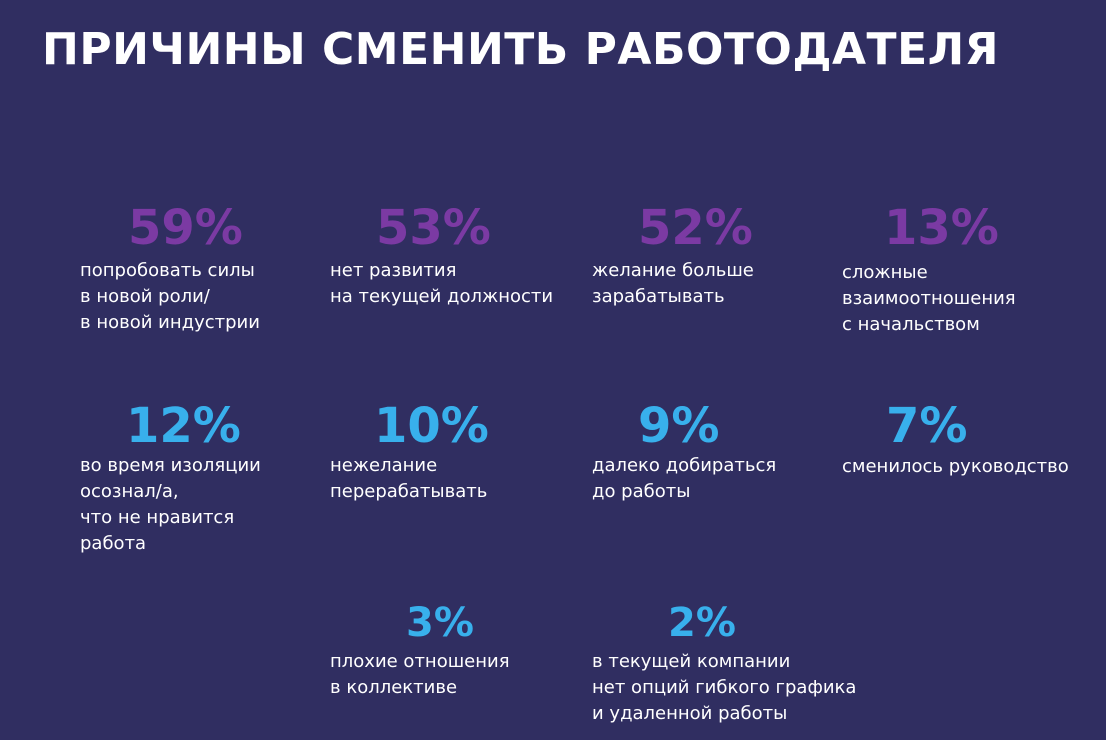 The image size is (1106, 740). Describe the element at coordinates (929, 298) in the screenshot. I see `stat-description: сложные взаимоотношения с начальством` at that location.